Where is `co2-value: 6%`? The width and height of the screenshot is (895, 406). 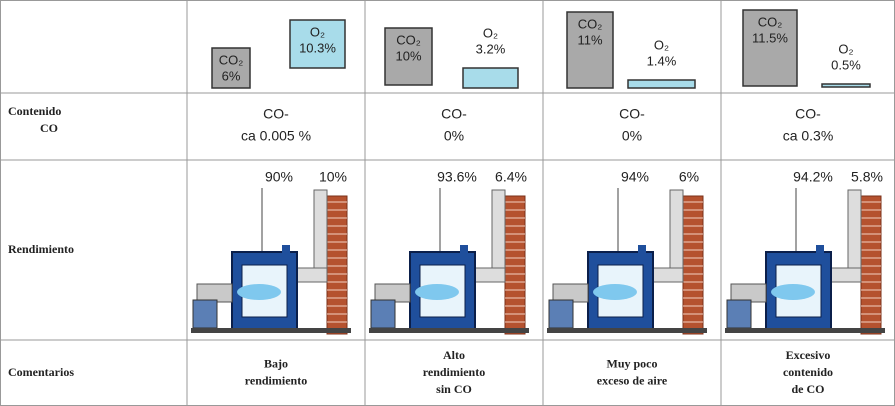 co2-value: 6% is located at coordinates (231, 75).